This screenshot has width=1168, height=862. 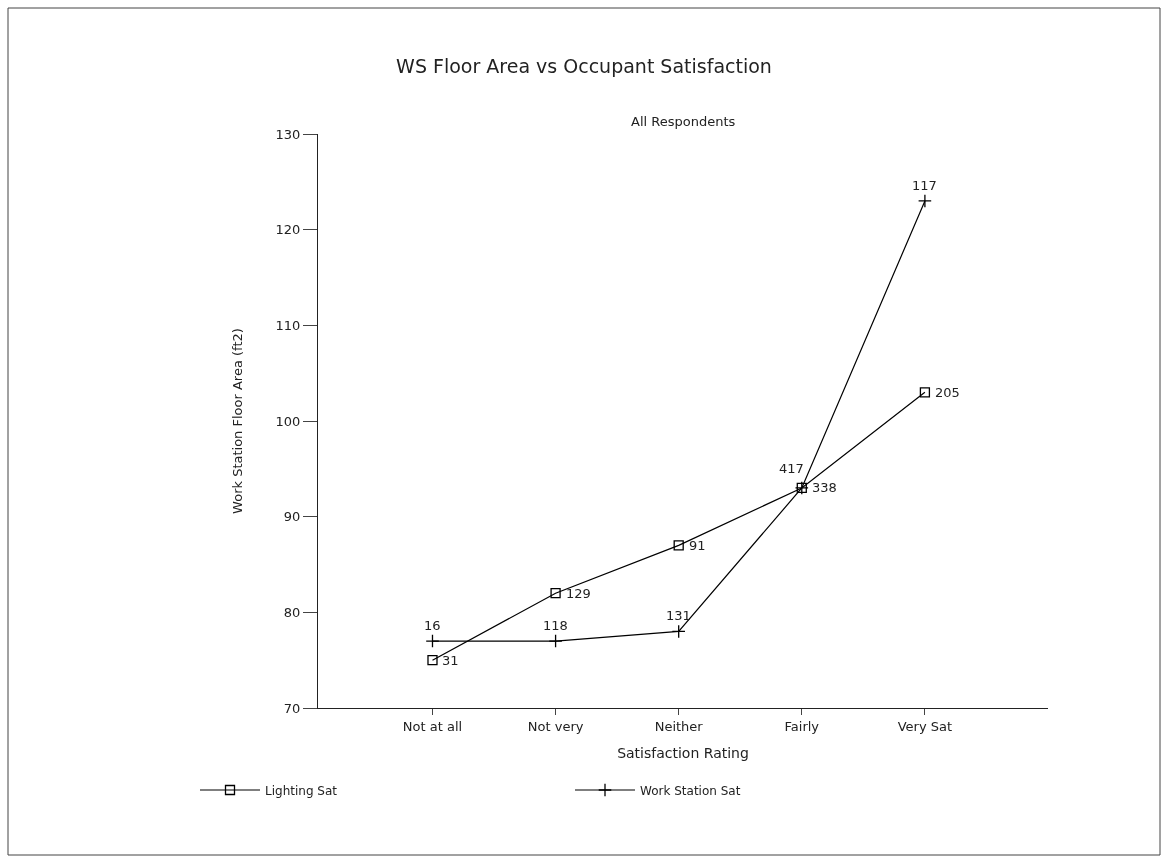 I want to click on y-tick-label: 110, so click(x=288, y=325).